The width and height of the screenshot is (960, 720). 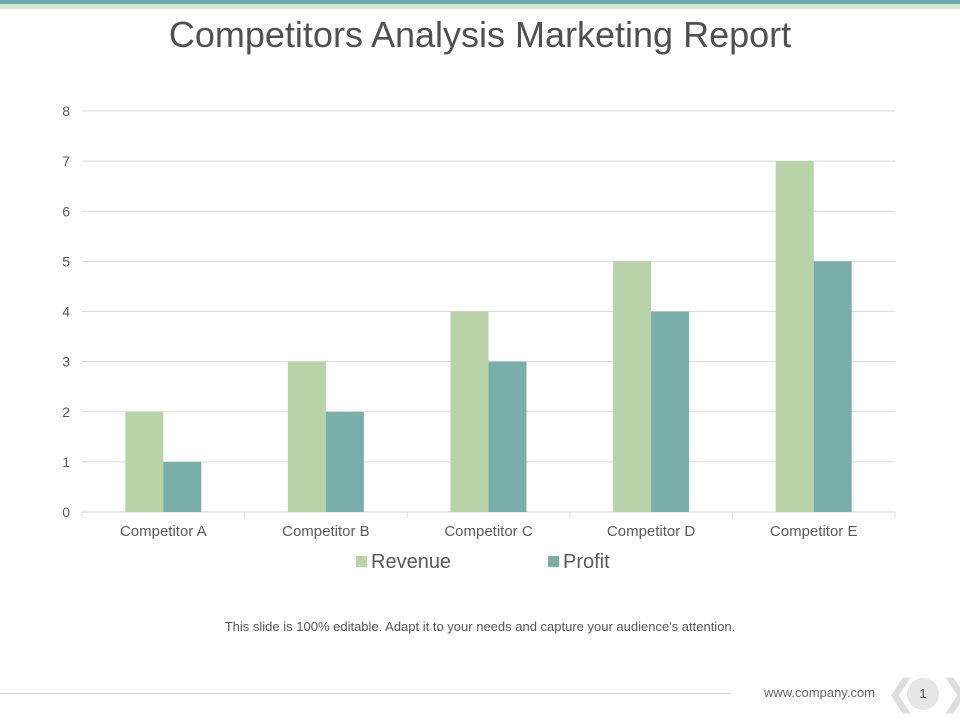 I want to click on footer-divider, so click(x=365, y=693).